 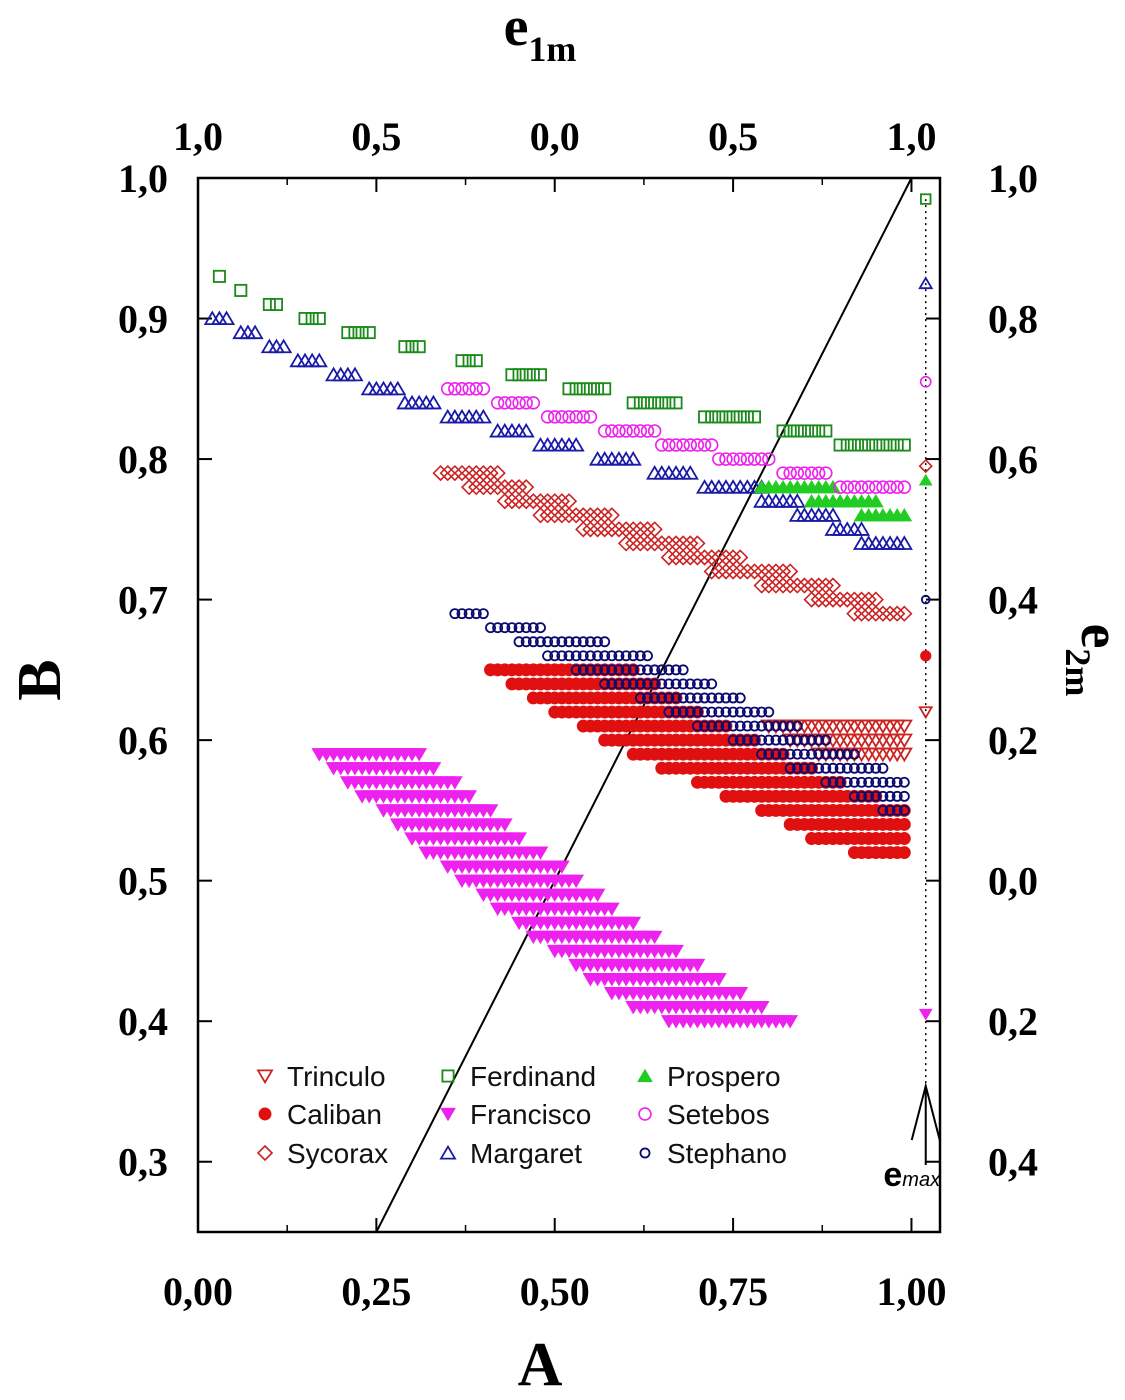 I want to click on emax-label: emax, so click(x=912, y=1175).